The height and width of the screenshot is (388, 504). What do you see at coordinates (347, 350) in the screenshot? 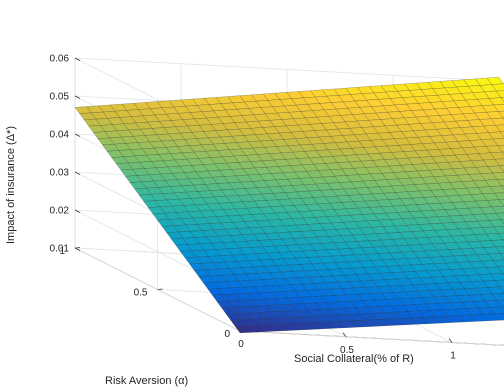
I see `x-tick-label: 0.5` at bounding box center [347, 350].